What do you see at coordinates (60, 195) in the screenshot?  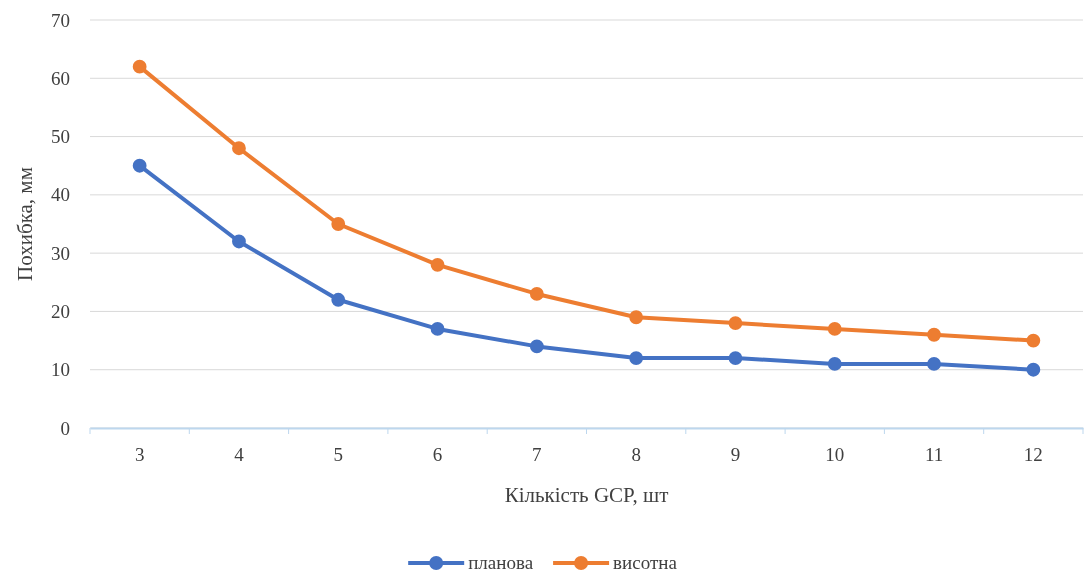 I see `y-tick-label: 40` at bounding box center [60, 195].